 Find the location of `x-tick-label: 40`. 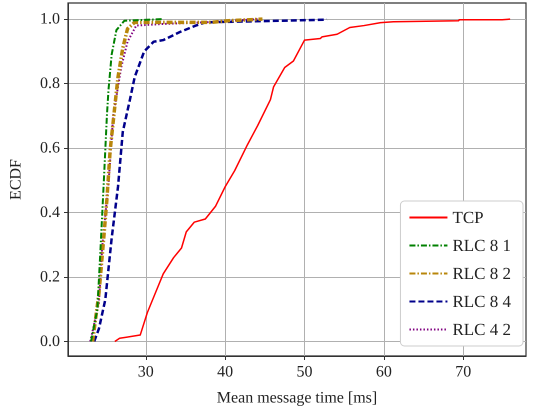

x-tick-label: 40 is located at coordinates (225, 372).